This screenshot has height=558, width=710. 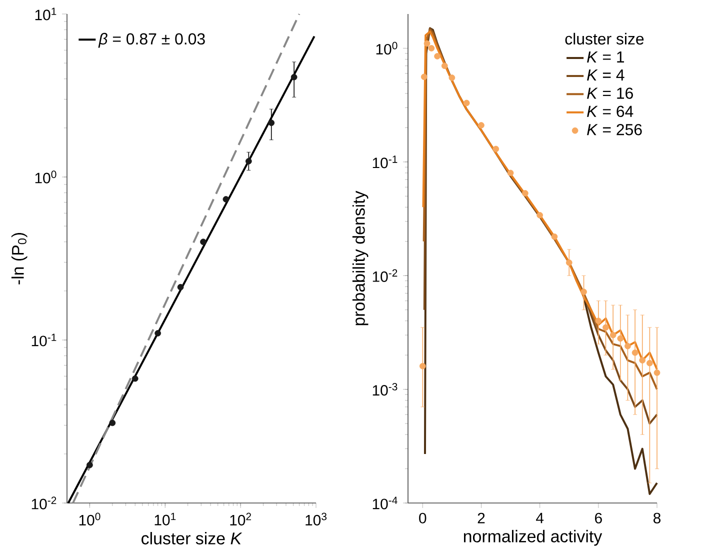 What do you see at coordinates (605, 75) in the screenshot?
I see `legend-label: K = 4` at bounding box center [605, 75].